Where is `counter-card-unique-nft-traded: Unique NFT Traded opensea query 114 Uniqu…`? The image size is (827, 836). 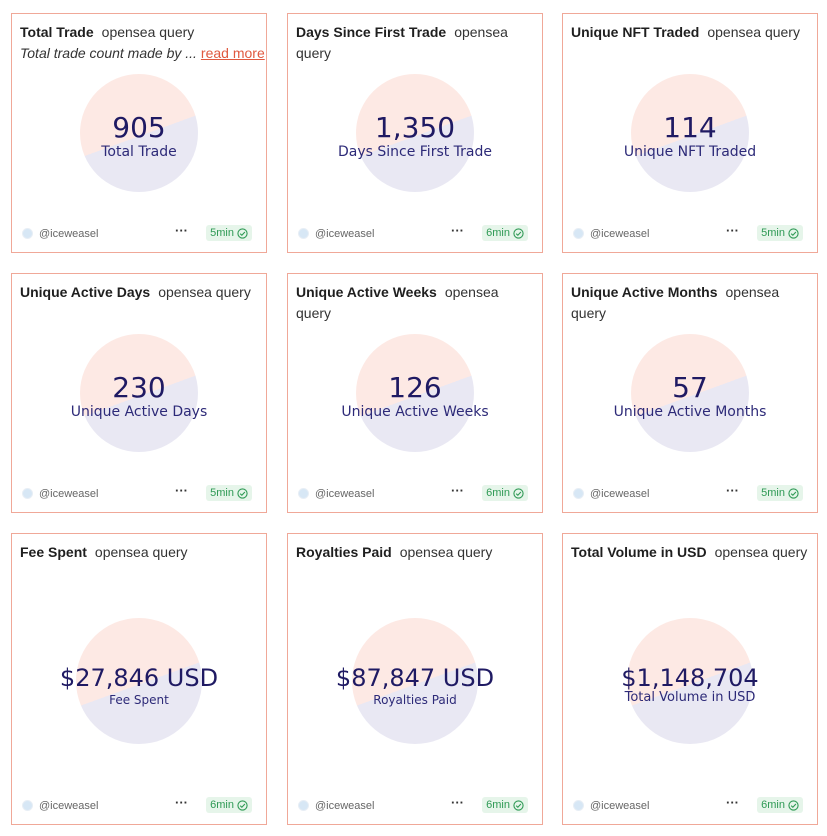 counter-card-unique-nft-traded: Unique NFT Traded opensea query 114 Uniqu… is located at coordinates (690, 133).